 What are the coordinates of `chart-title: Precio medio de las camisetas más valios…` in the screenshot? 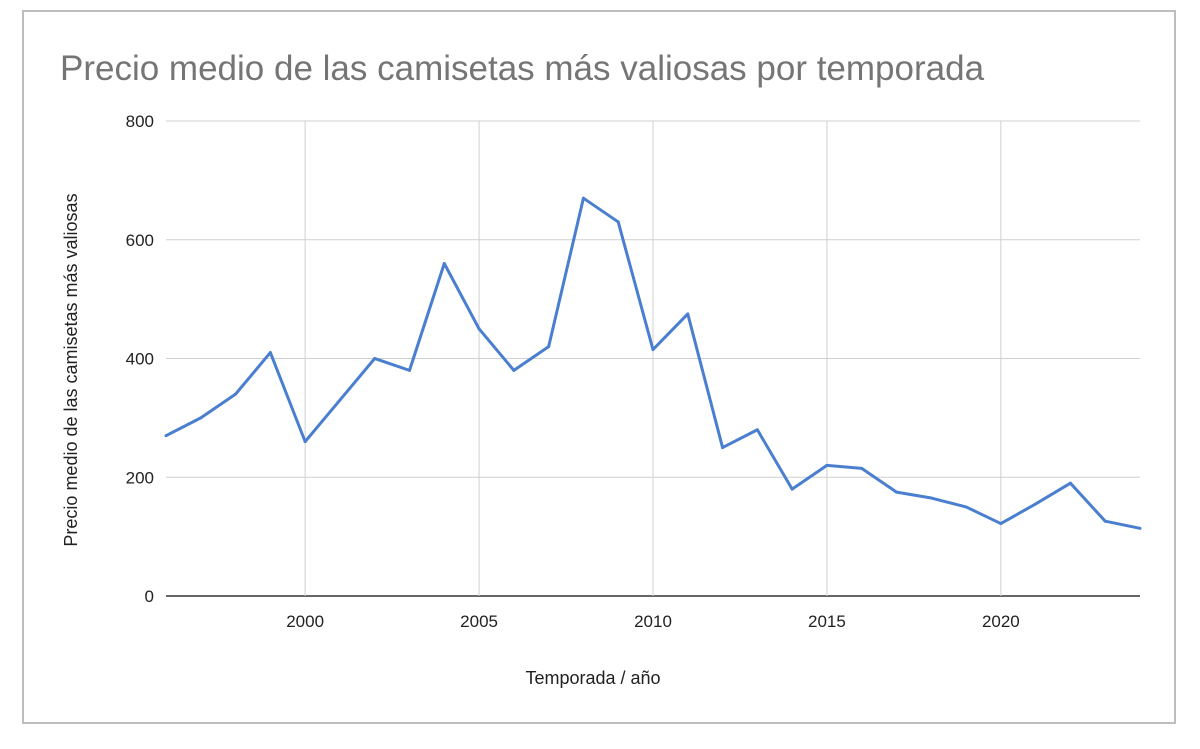 It's located at (522, 68).